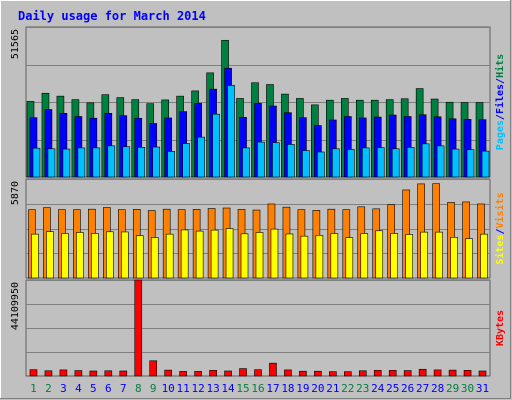 This screenshot has width=512, height=400. I want to click on x-tick-label-day-17: 17, so click(272, 388).